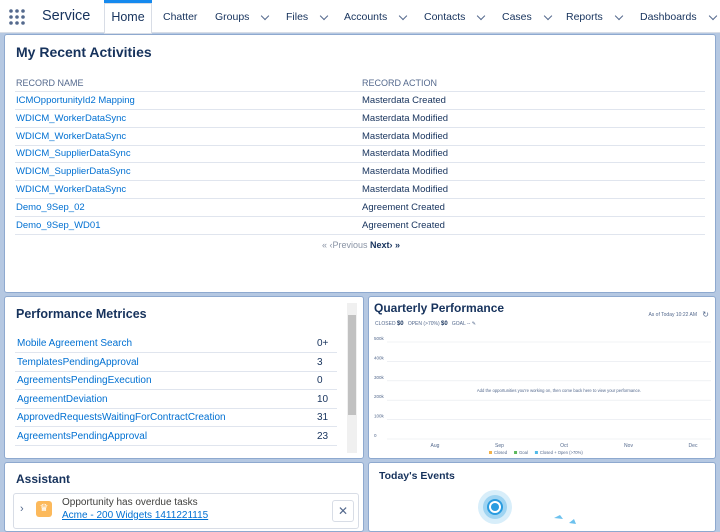 The image size is (720, 532). I want to click on summary-label: CLOSED, so click(385, 324).